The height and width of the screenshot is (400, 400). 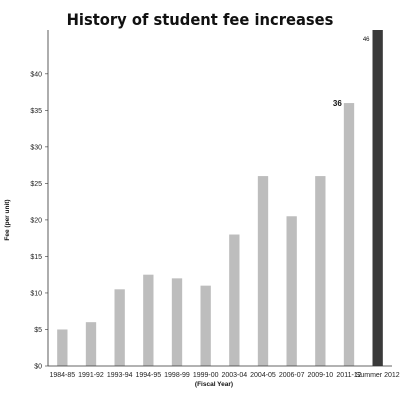 What do you see at coordinates (200, 19) in the screenshot?
I see `chart-title: History of student fee increases` at bounding box center [200, 19].